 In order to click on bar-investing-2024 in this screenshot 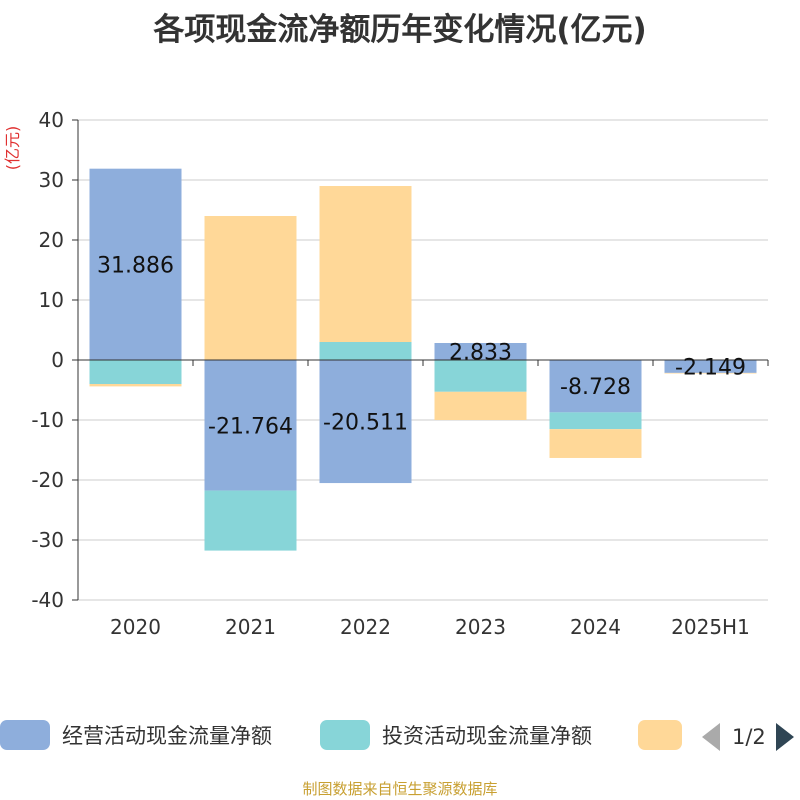, I will do `click(595, 421)`.